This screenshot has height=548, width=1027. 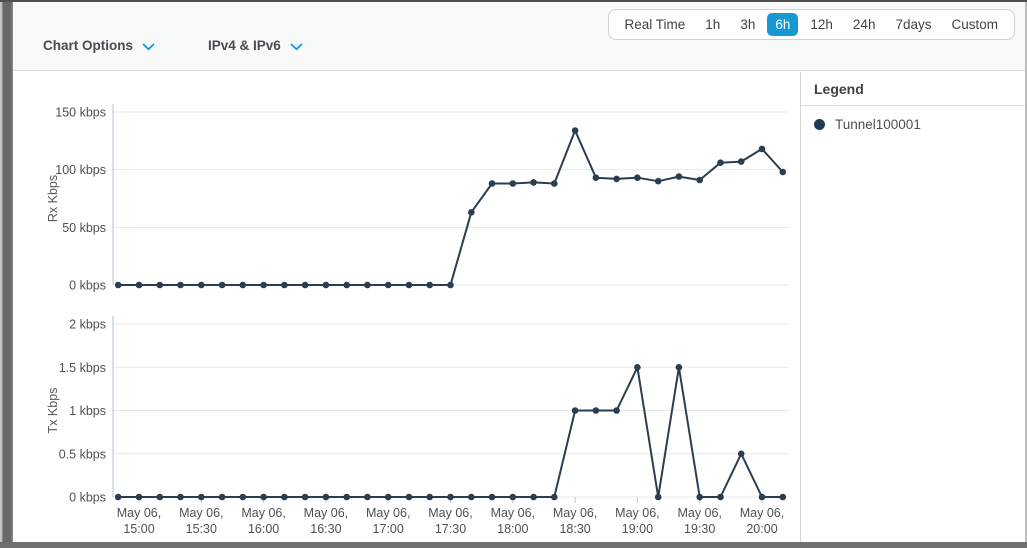 I want to click on svg-text: 2 kbps, so click(x=87, y=325).